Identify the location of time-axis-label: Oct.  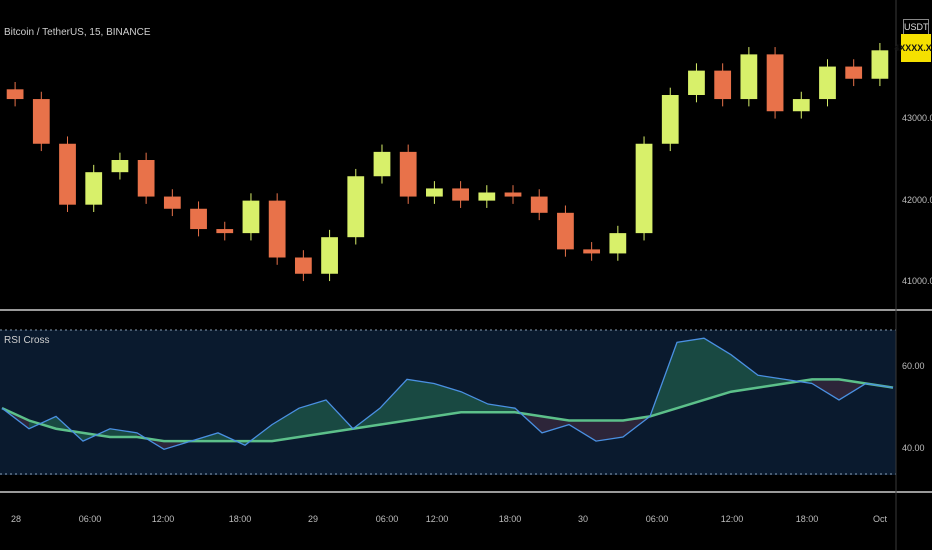
(880, 519).